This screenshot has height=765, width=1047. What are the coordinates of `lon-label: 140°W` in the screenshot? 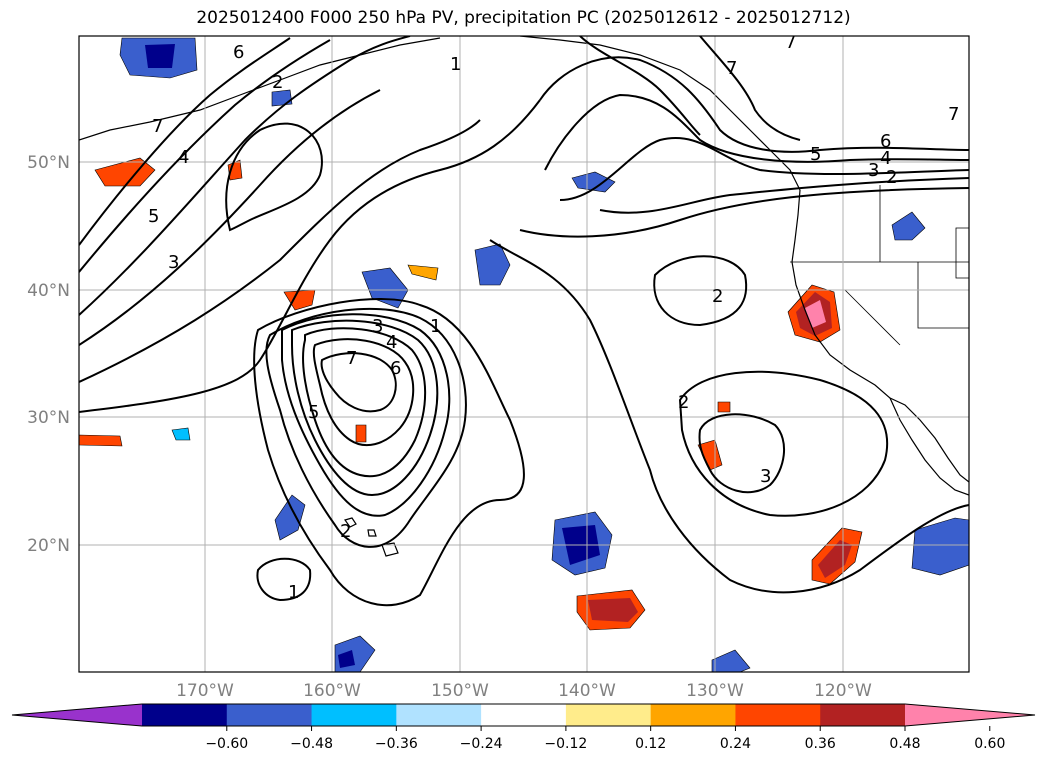 It's located at (587, 691).